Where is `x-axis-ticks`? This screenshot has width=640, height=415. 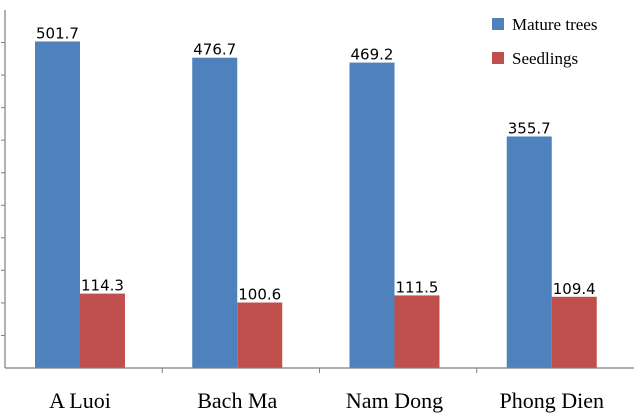 x-axis-ticks is located at coordinates (319, 370).